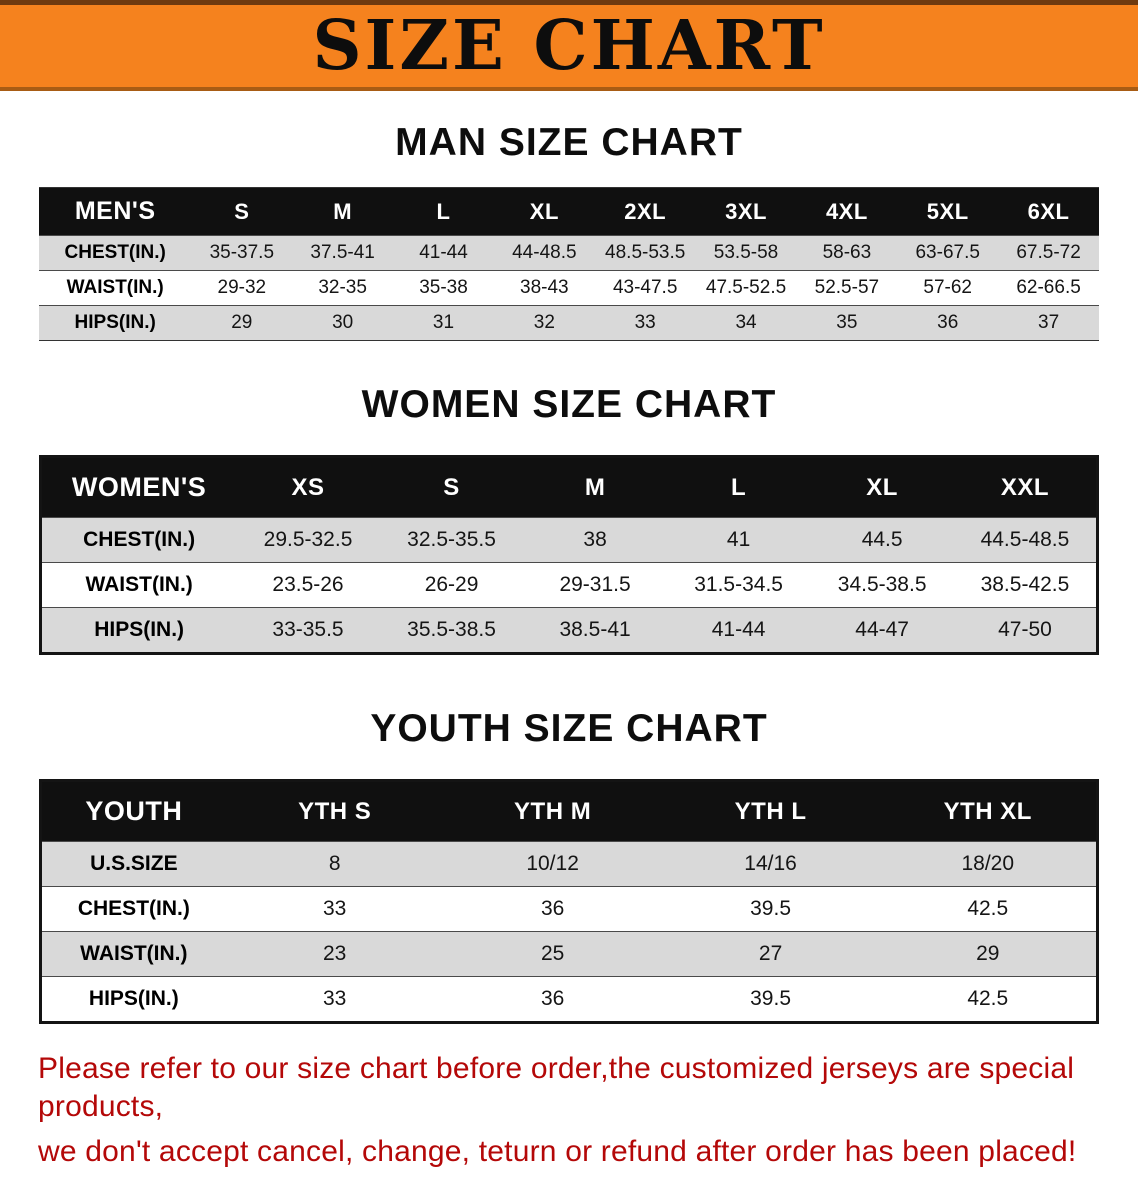 This screenshot has width=1138, height=1179. Describe the element at coordinates (738, 540) in the screenshot. I see `size-value: 41` at that location.